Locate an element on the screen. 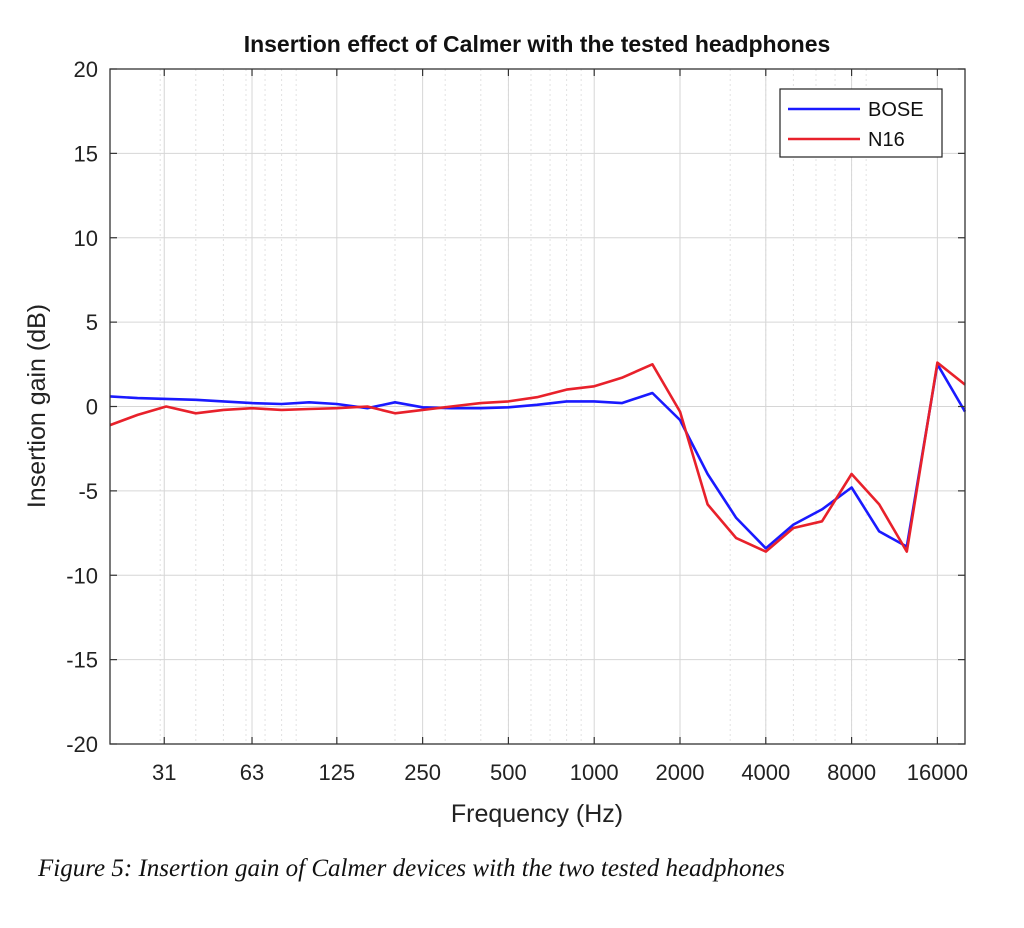  legend-label-bose: BOSE is located at coordinates (896, 110).